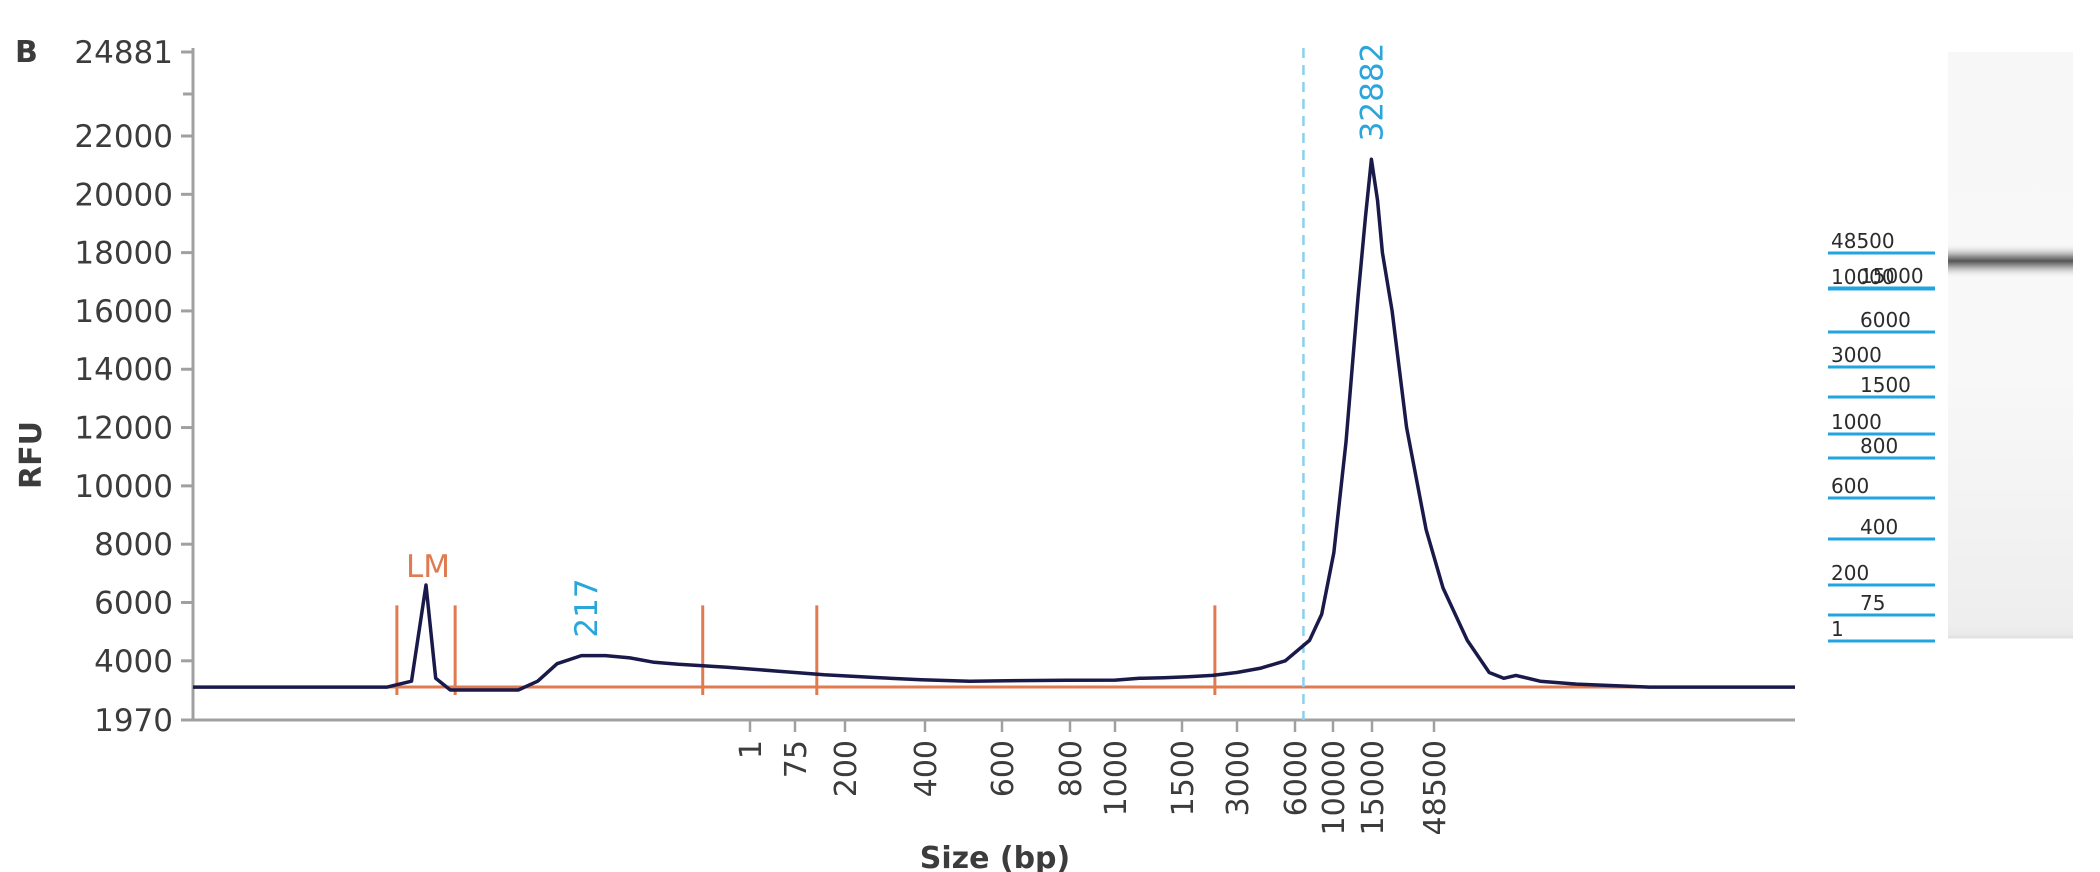 The image size is (2100, 872). I want to click on x-tick-label: 15000, so click(1373, 787).